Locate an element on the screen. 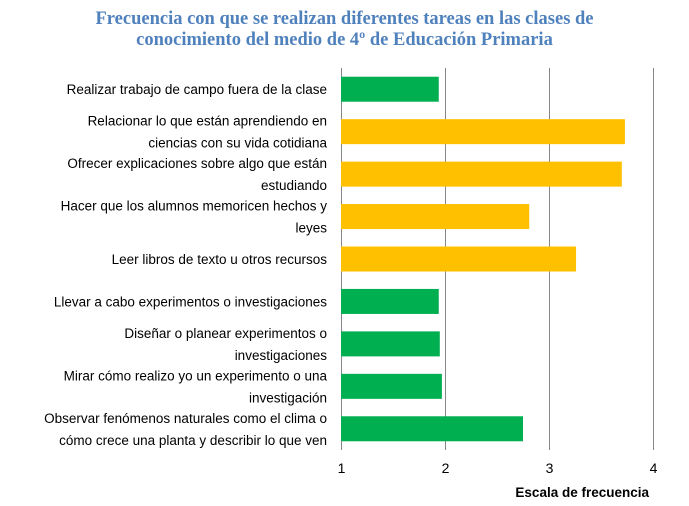 This screenshot has height=506, width=689. category-label-3-line-2: estudiando is located at coordinates (294, 185).